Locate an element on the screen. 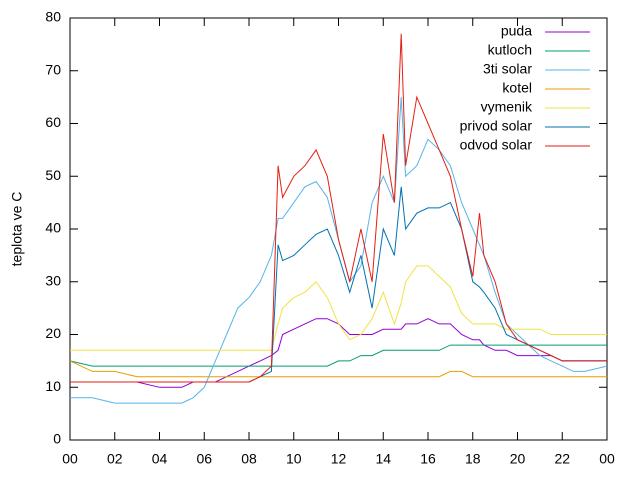  y-tick-label: 70 is located at coordinates (53, 69).